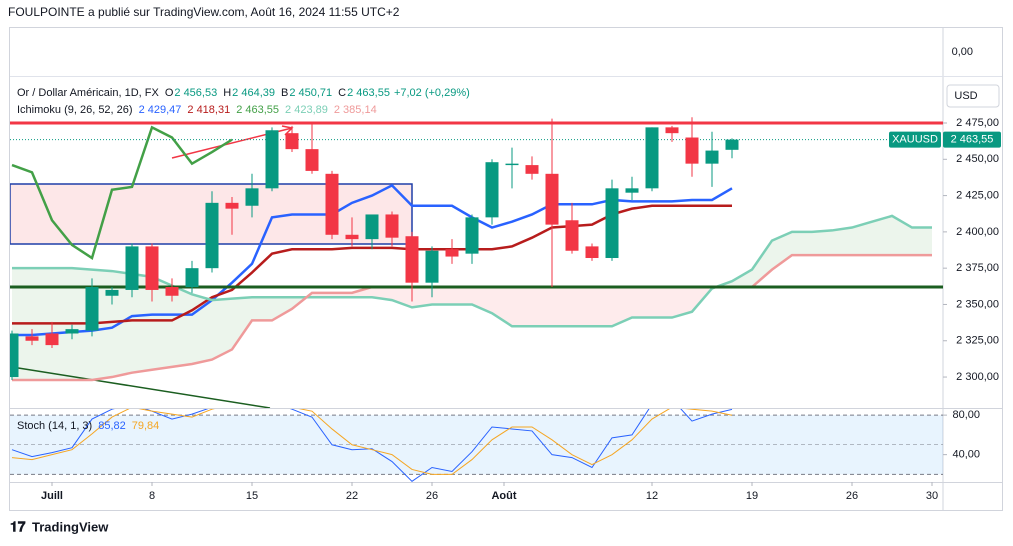  What do you see at coordinates (977, 232) in the screenshot?
I see `y-tick-label: 2 400,00` at bounding box center [977, 232].